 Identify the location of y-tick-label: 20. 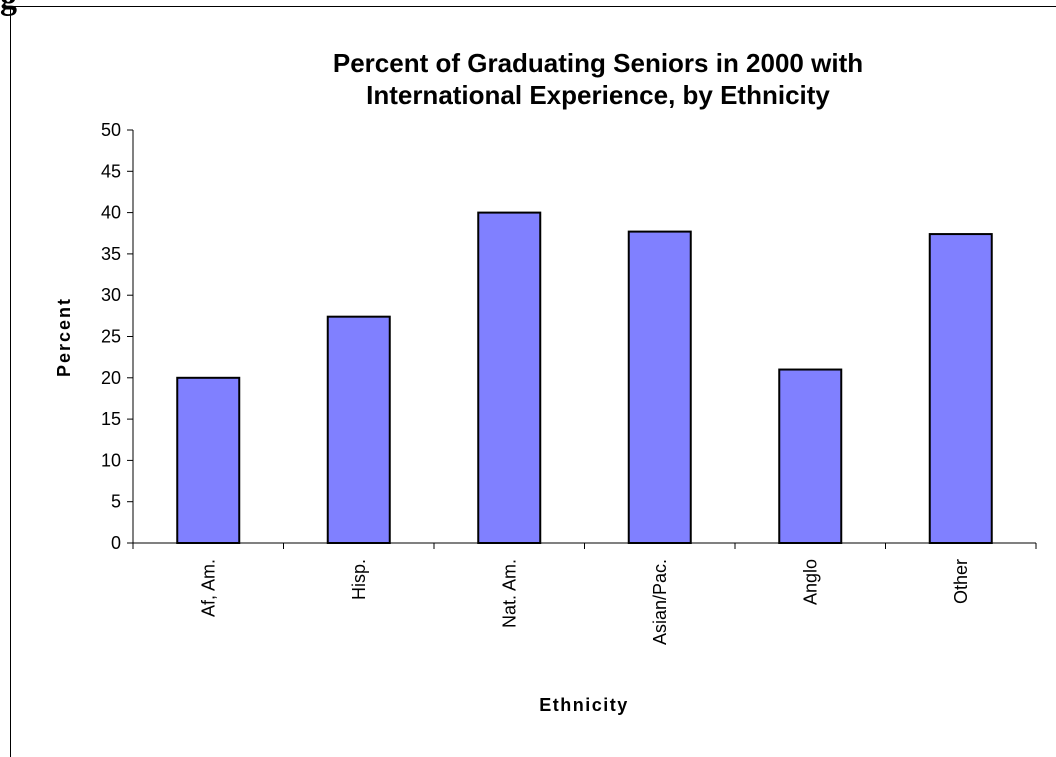
(111, 378).